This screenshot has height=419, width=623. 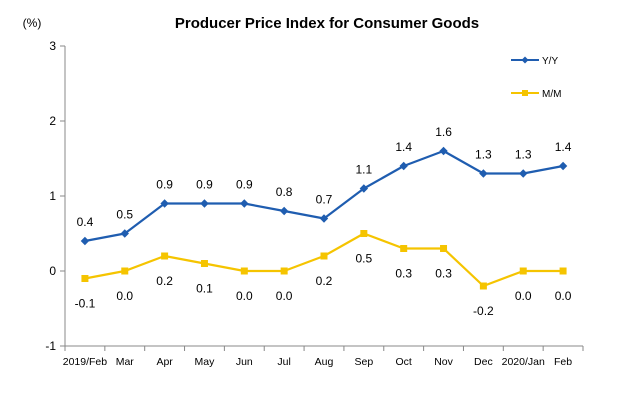 What do you see at coordinates (364, 362) in the screenshot?
I see `x-tick-label: Sep` at bounding box center [364, 362].